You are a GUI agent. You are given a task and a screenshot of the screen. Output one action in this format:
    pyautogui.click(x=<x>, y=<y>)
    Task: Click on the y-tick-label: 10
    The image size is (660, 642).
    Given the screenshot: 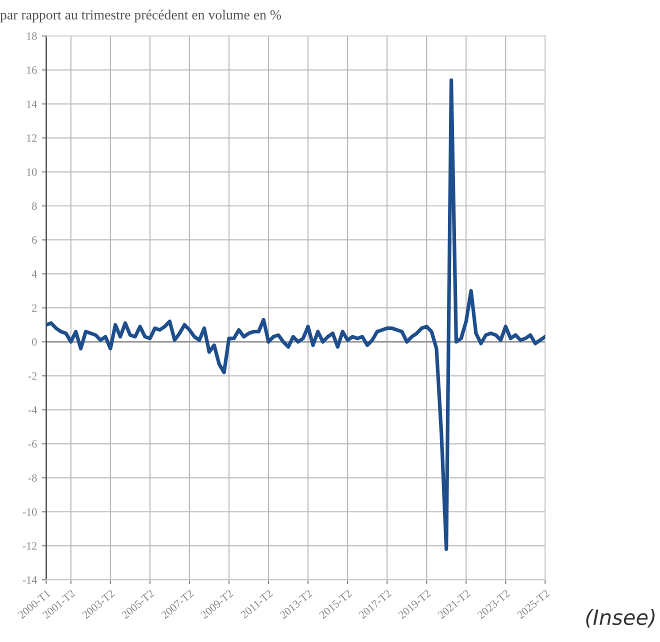 What is the action you would take?
    pyautogui.click(x=32, y=172)
    